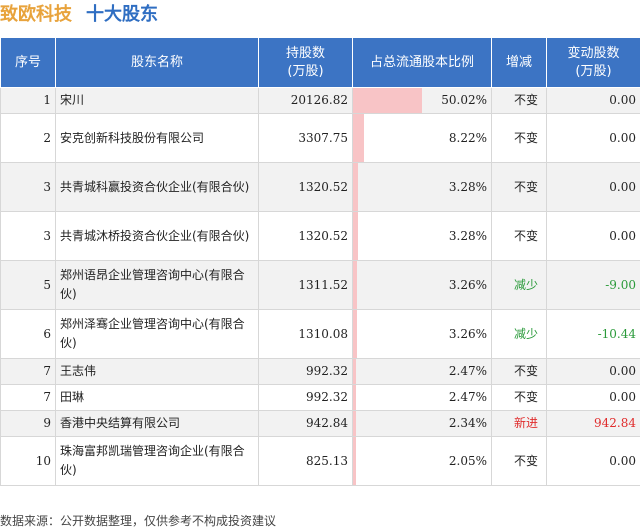 Image resolution: width=640 pixels, height=530 pixels. I want to click on row-index: 10, so click(28, 461).